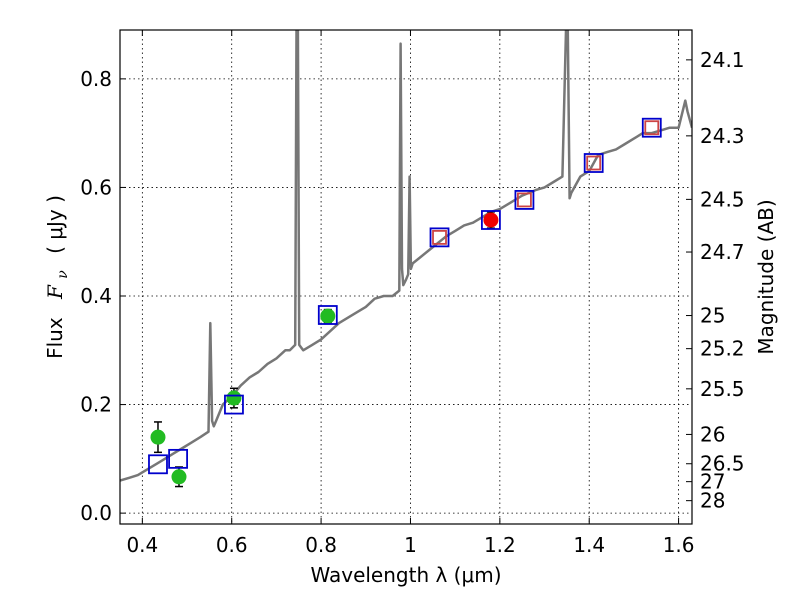 This screenshot has width=800, height=600. I want to click on x-tick-label: 1.6, so click(679, 545).